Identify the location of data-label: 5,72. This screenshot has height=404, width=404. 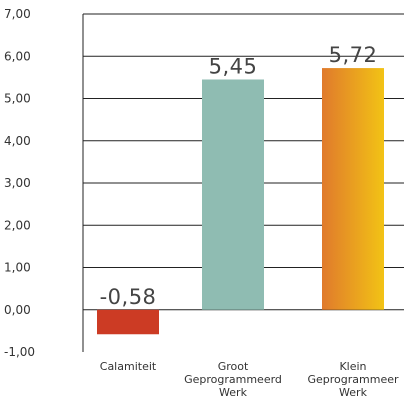
(353, 55).